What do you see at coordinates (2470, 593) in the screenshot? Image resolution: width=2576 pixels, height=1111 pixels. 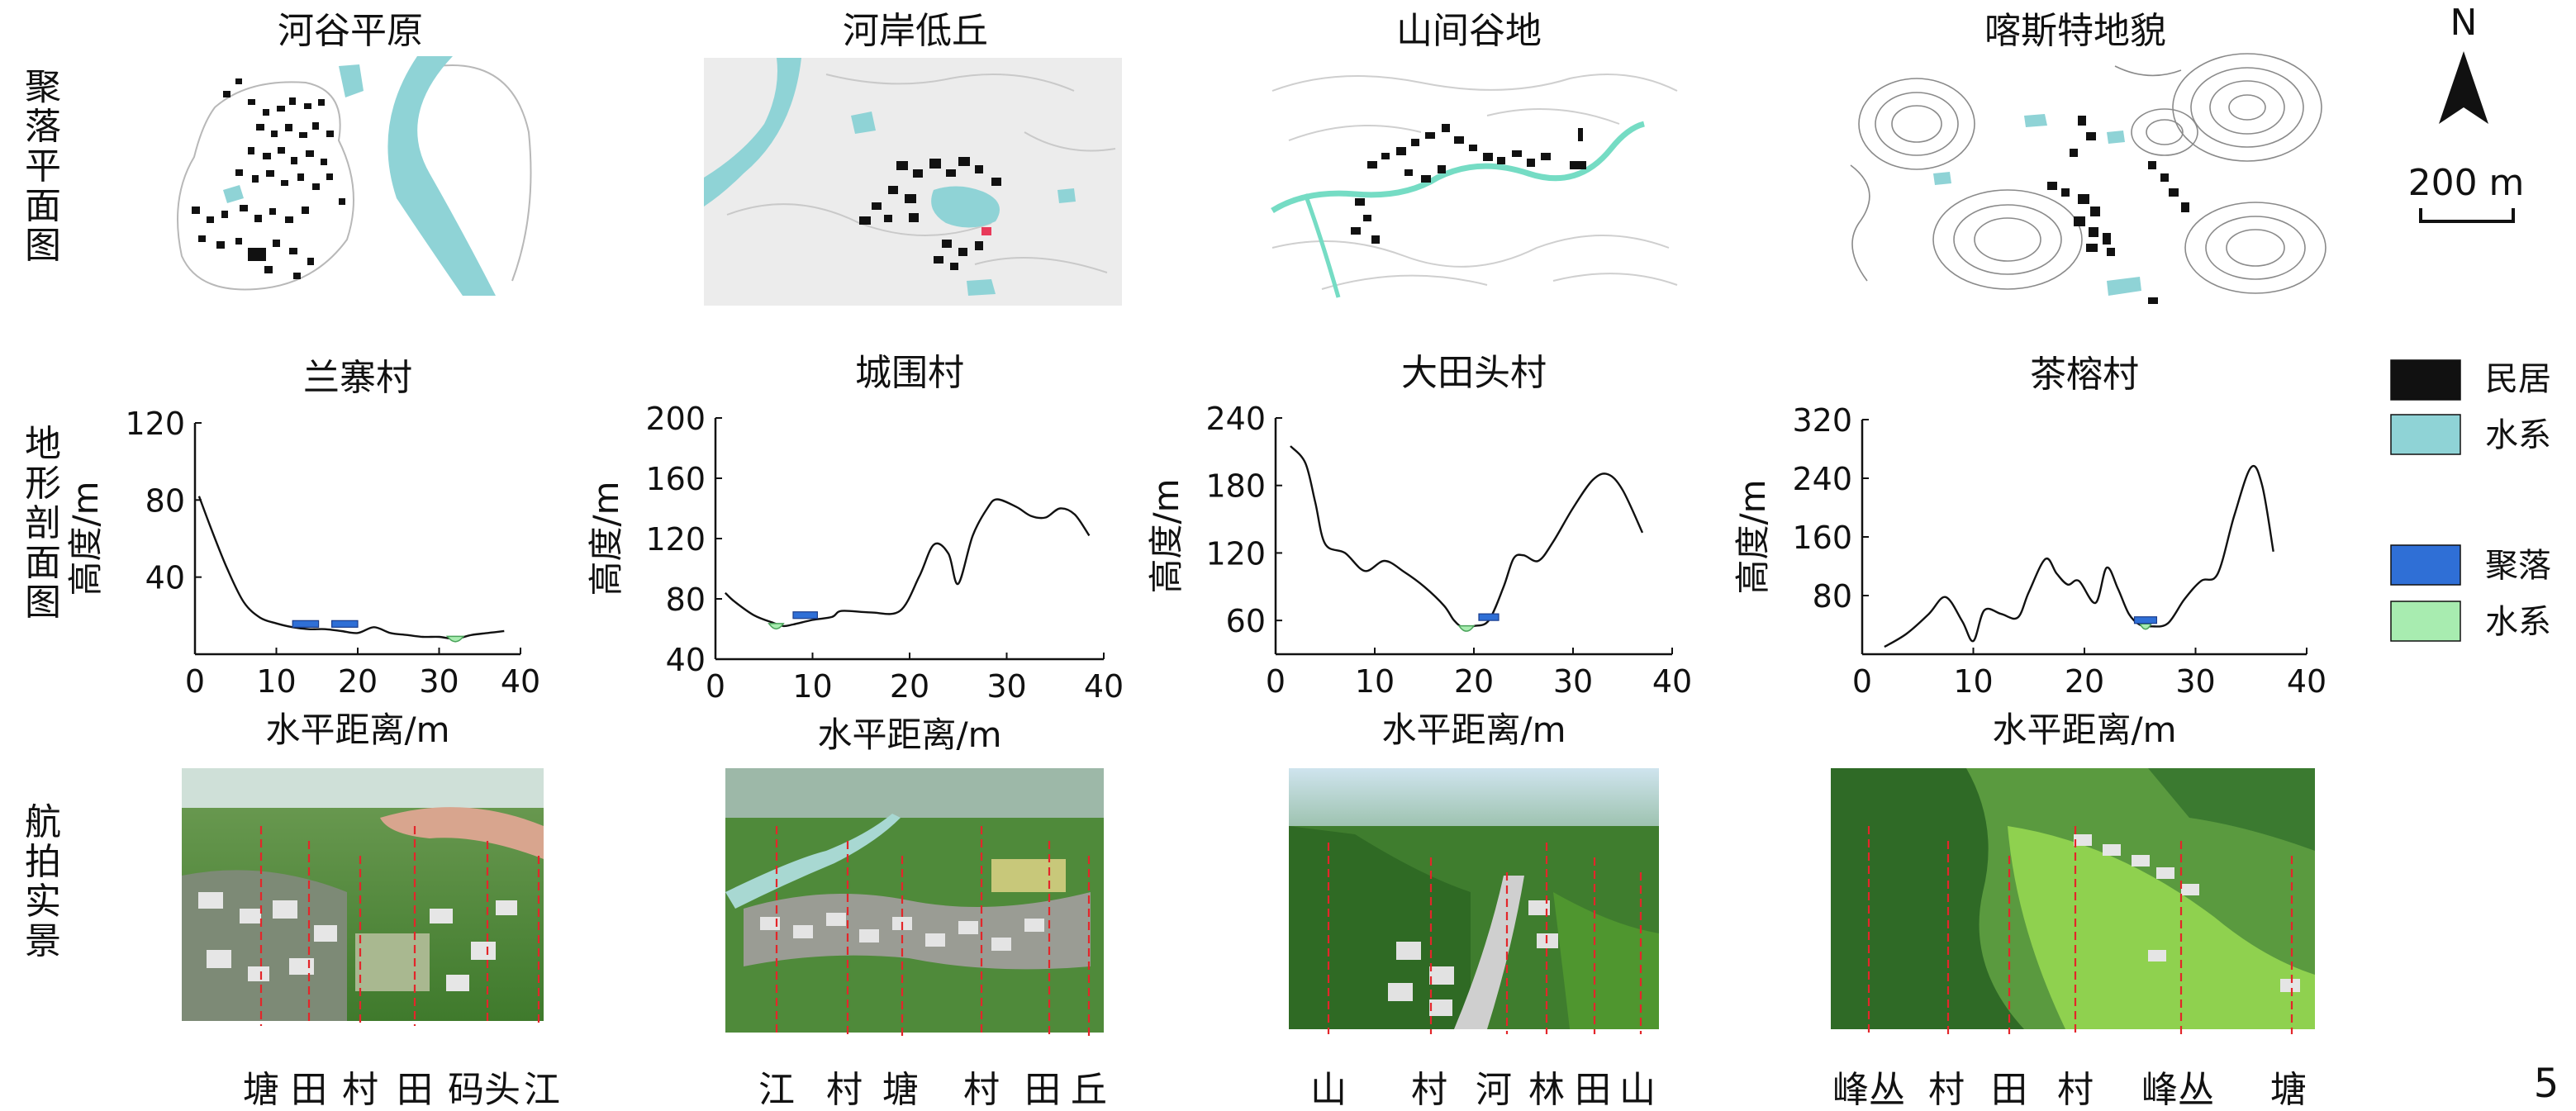 I see `legend-profile: 聚落 水系` at bounding box center [2470, 593].